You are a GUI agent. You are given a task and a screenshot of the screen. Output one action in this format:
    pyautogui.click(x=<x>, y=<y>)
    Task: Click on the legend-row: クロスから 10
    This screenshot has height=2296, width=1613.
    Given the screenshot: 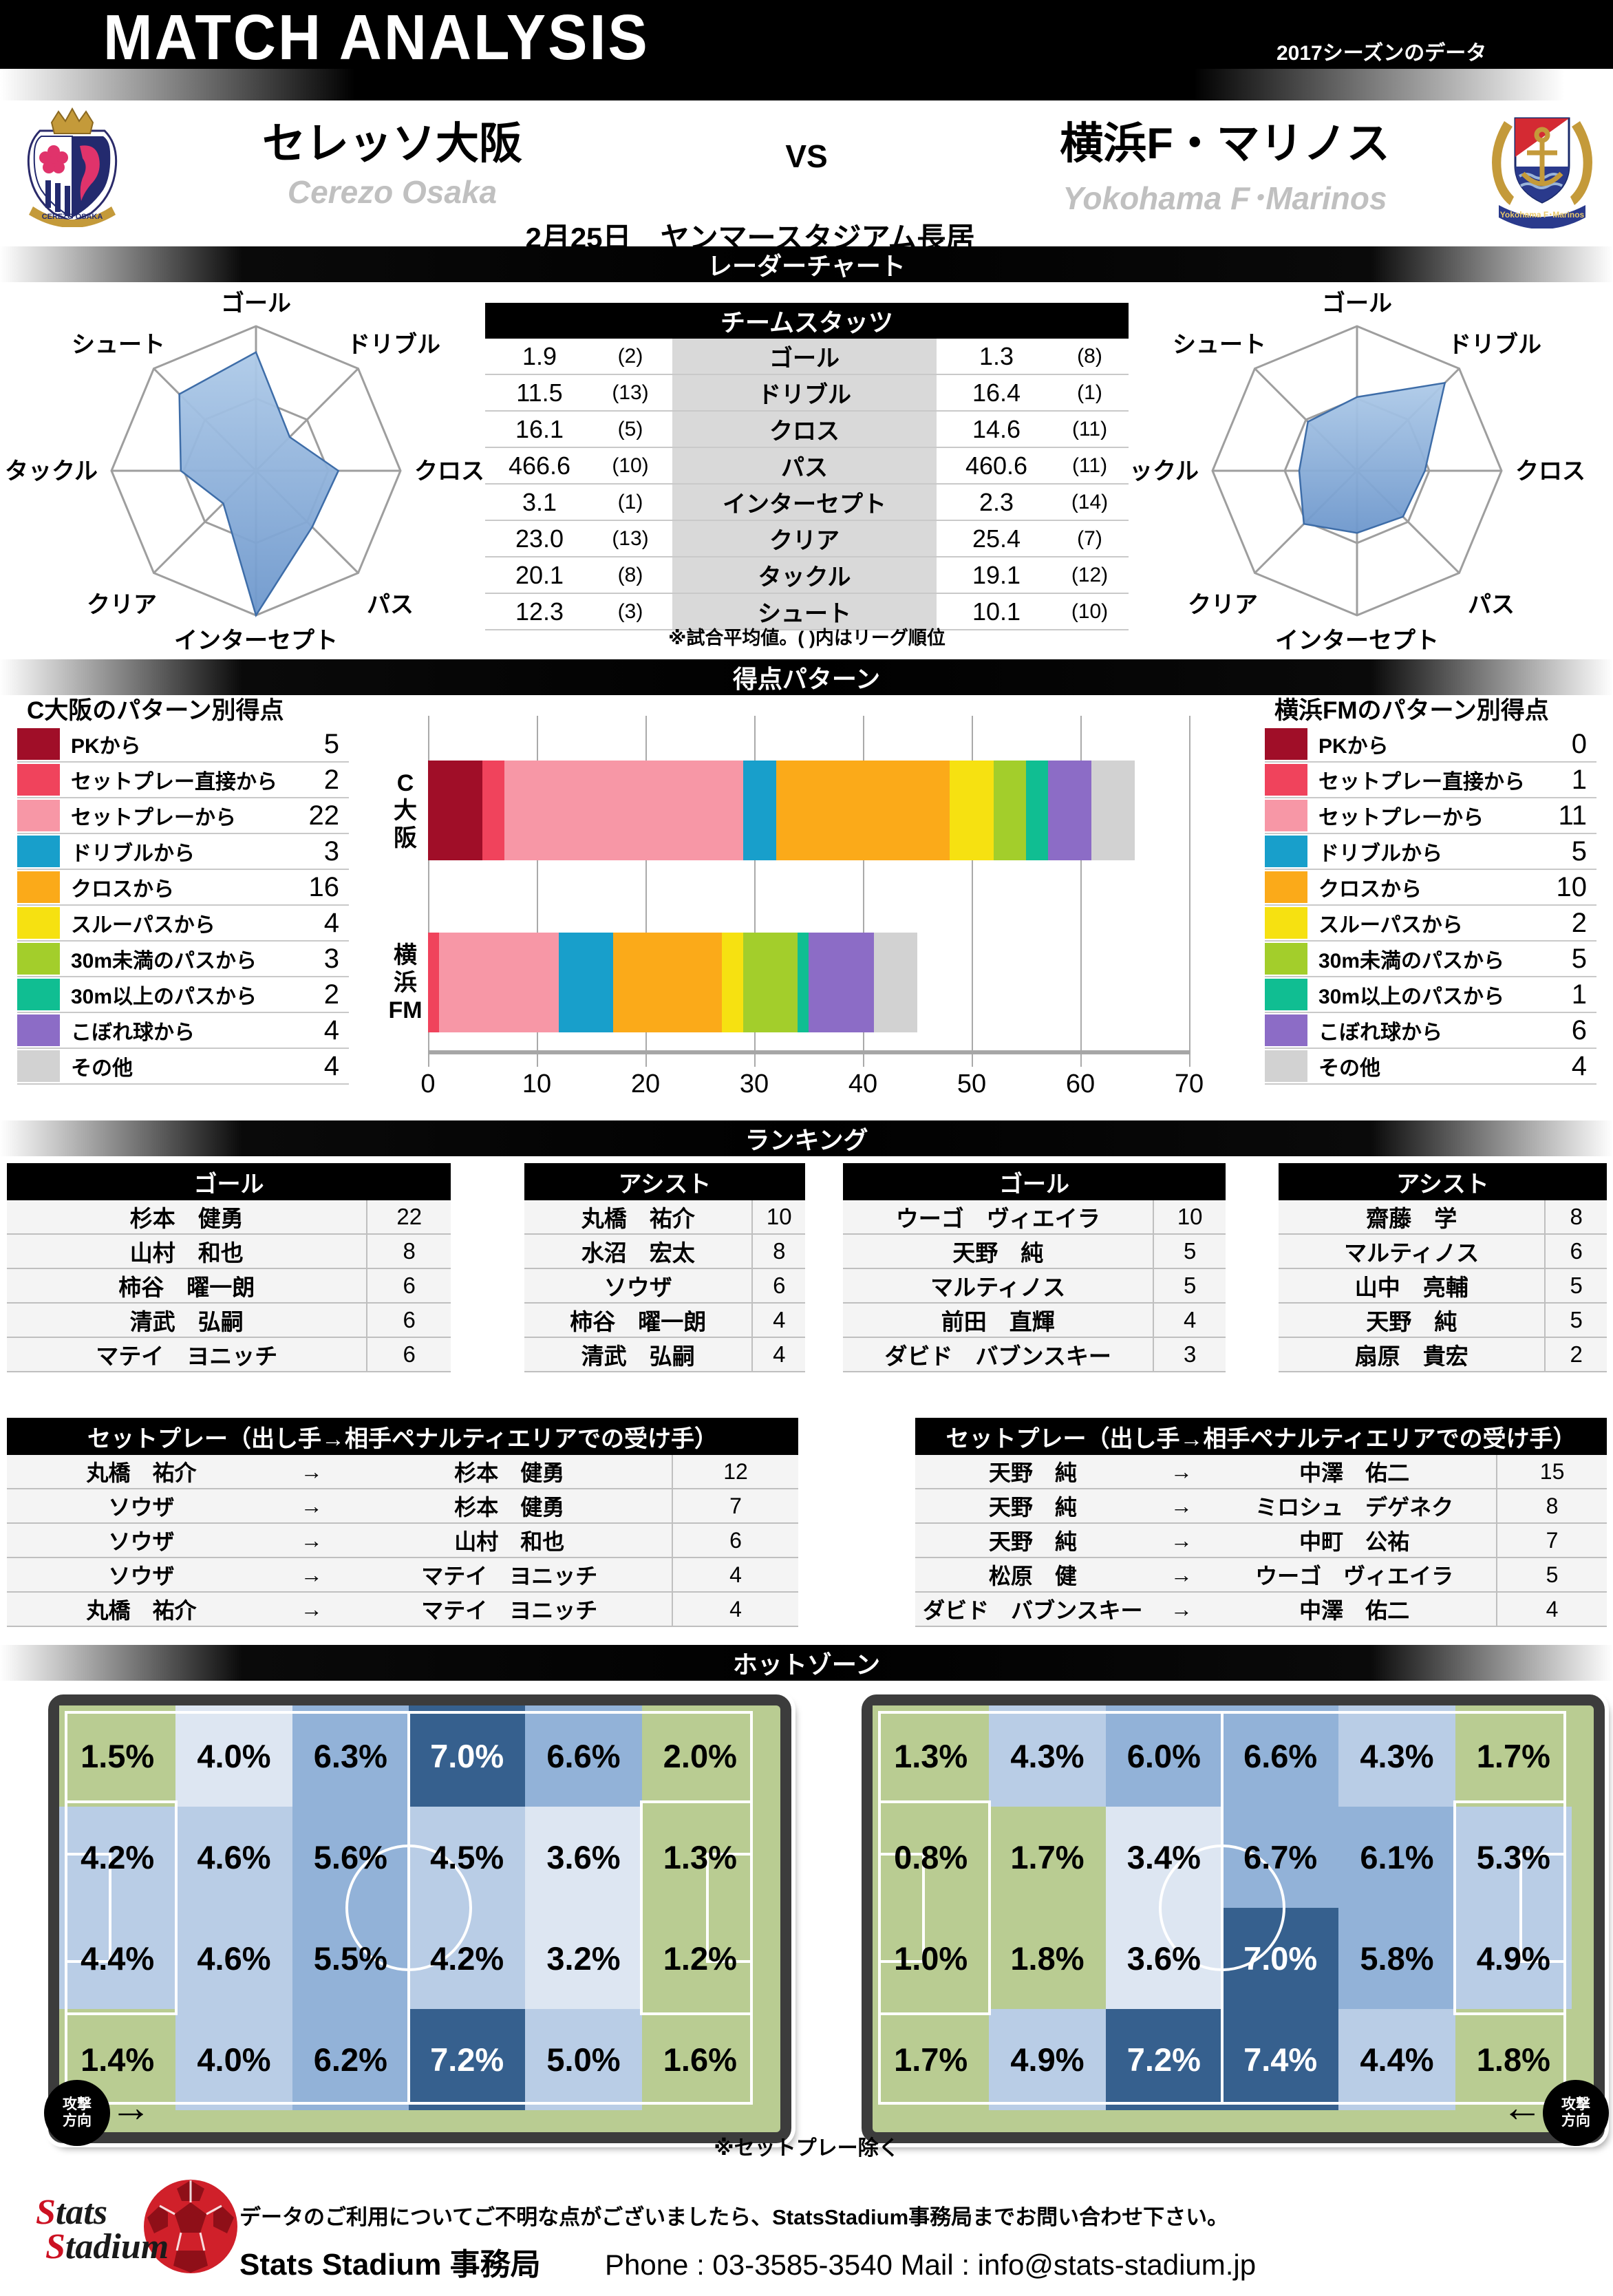 What is the action you would take?
    pyautogui.click(x=1430, y=888)
    